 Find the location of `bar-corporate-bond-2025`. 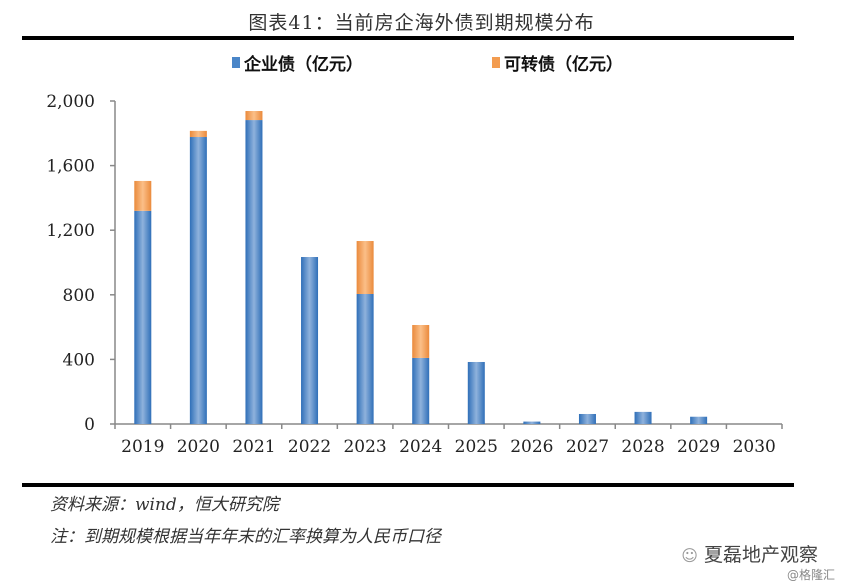

bar-corporate-bond-2025 is located at coordinates (476, 392).